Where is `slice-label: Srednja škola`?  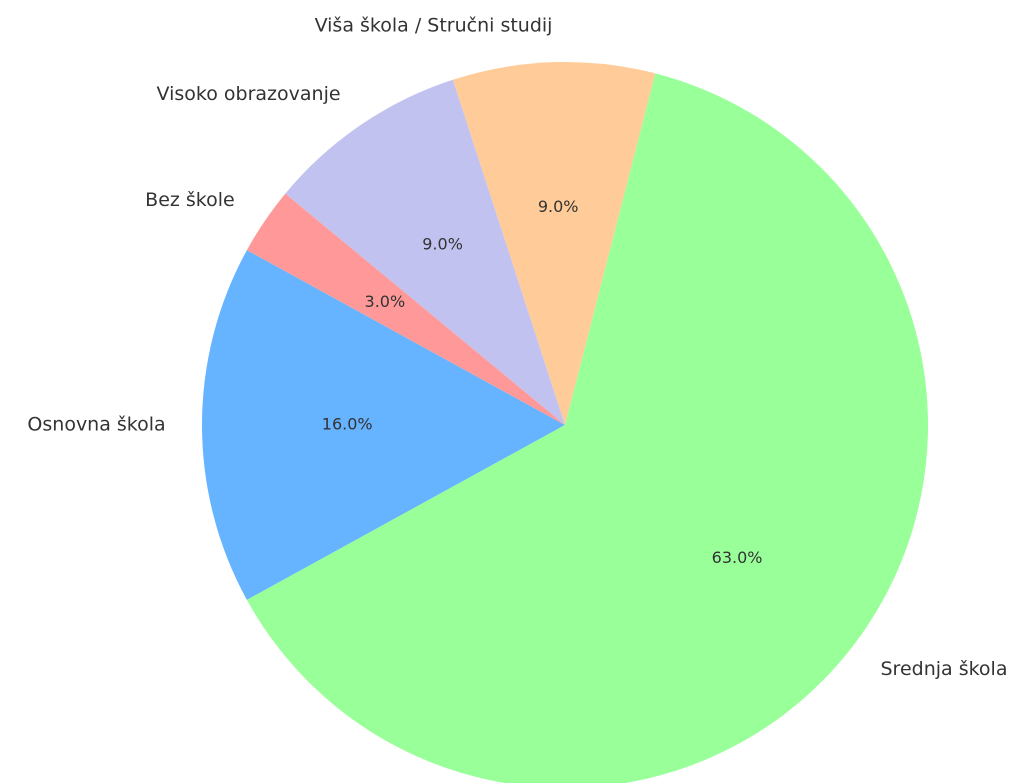 slice-label: Srednja škola is located at coordinates (944, 669).